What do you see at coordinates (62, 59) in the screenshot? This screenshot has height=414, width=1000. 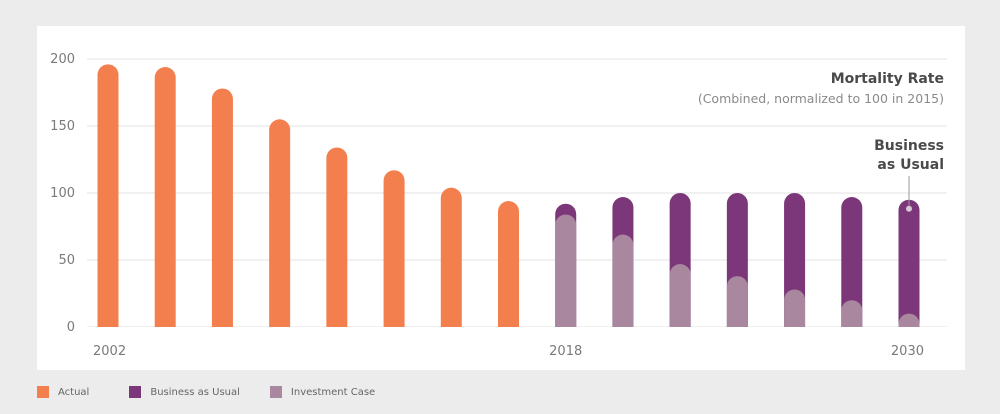 I see `y-tick-label: 200` at bounding box center [62, 59].